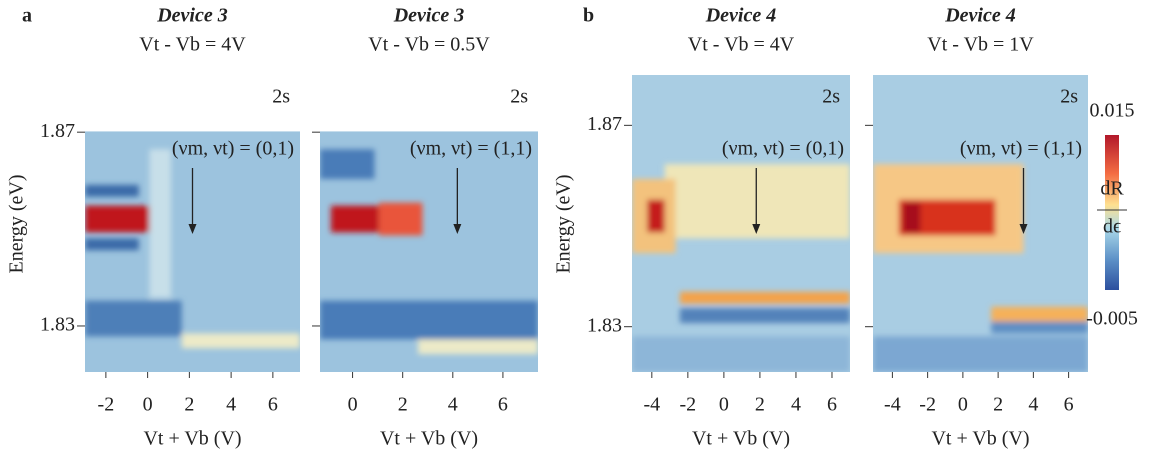  Describe the element at coordinates (1112, 319) in the screenshot. I see `colorbar-tick-label: -0.005` at that location.